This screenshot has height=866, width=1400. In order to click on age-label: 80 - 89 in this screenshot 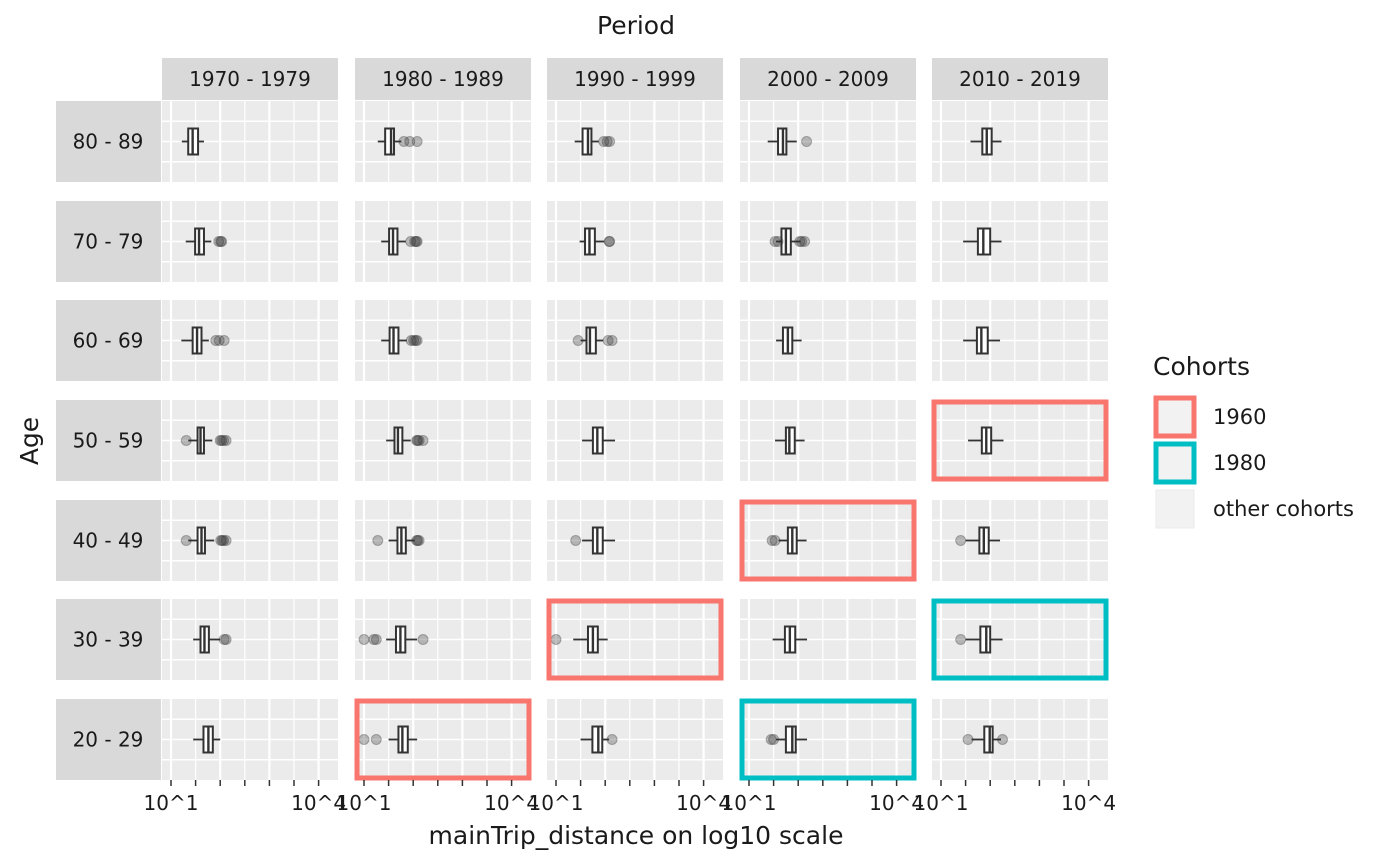, I will do `click(108, 142)`.